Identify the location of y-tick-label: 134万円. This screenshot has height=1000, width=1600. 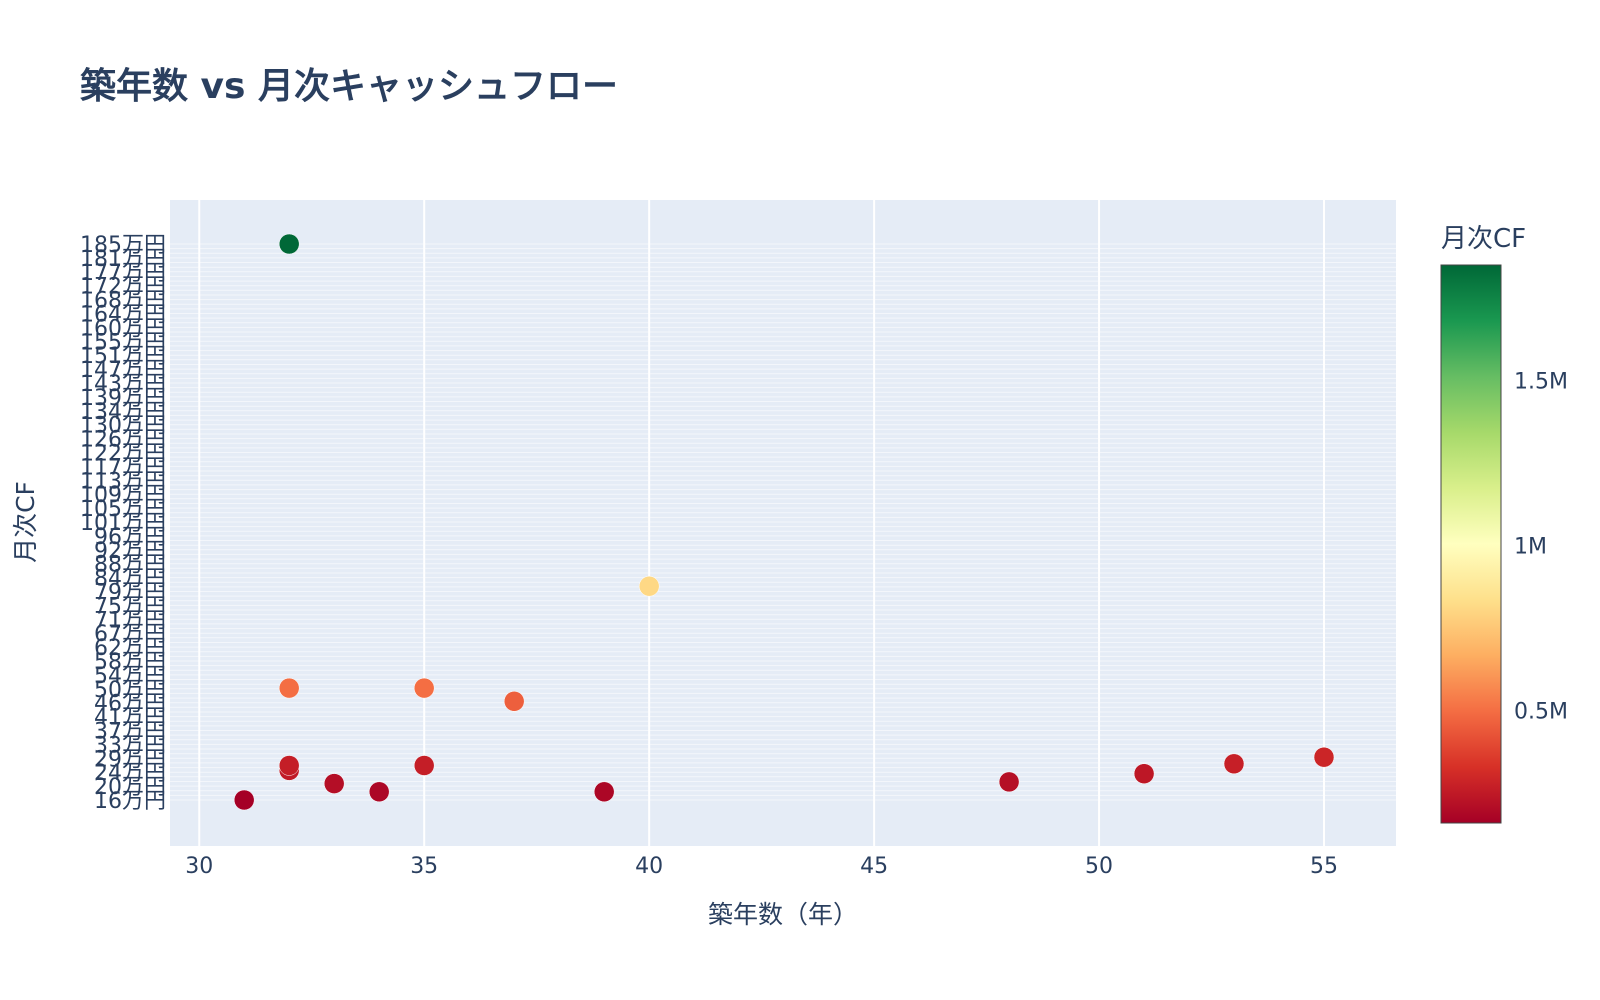
(123, 412).